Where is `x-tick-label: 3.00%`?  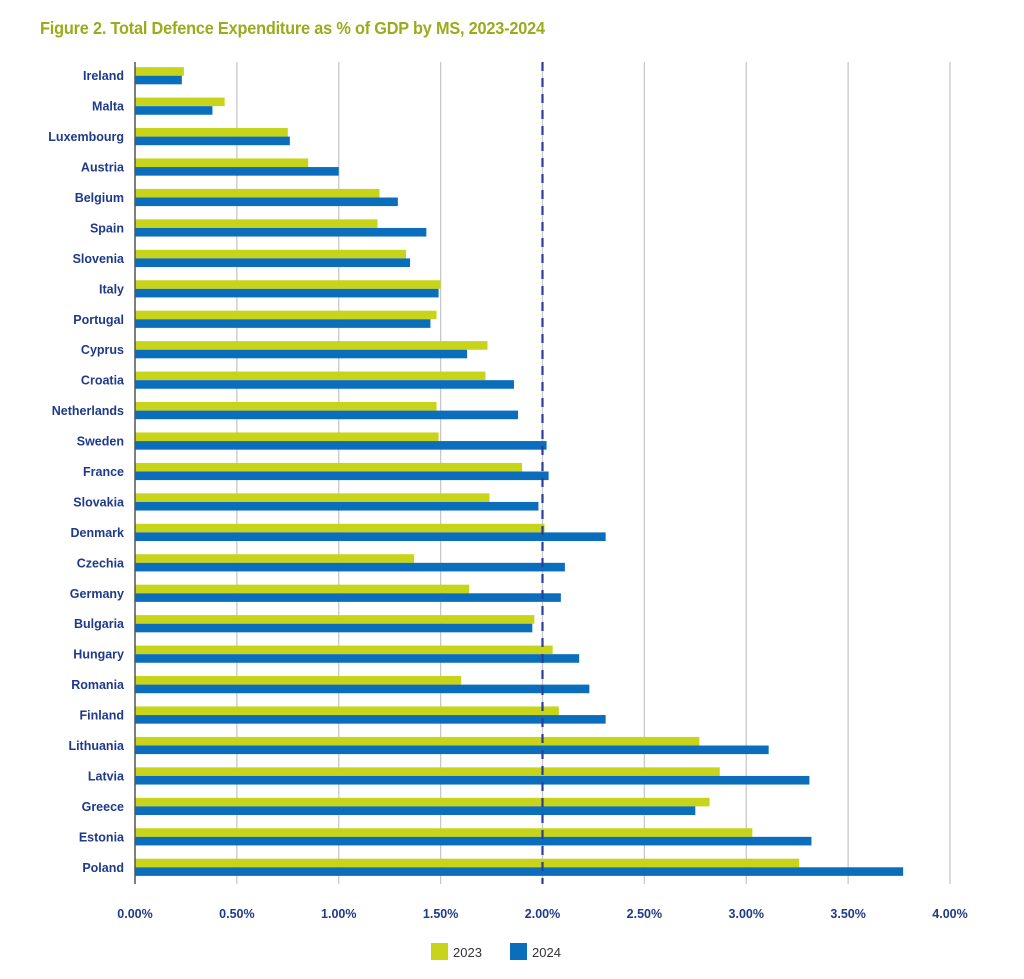
x-tick-label: 3.00% is located at coordinates (746, 914).